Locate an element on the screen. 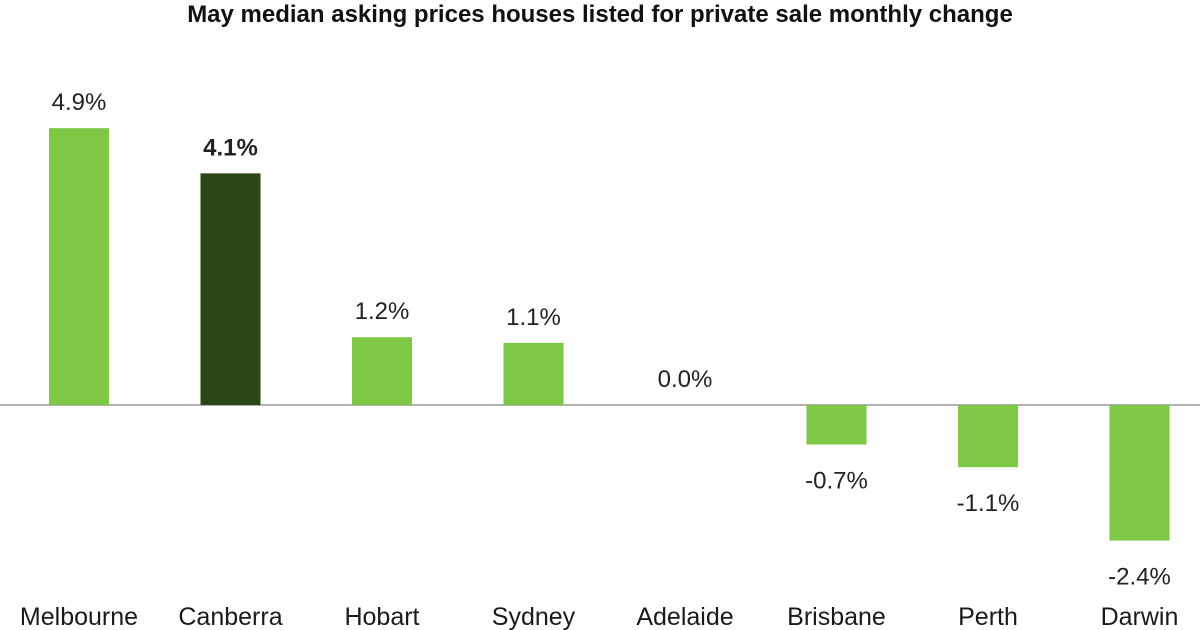 The height and width of the screenshot is (630, 1200). data-label-hobart: 1.2% is located at coordinates (382, 311).